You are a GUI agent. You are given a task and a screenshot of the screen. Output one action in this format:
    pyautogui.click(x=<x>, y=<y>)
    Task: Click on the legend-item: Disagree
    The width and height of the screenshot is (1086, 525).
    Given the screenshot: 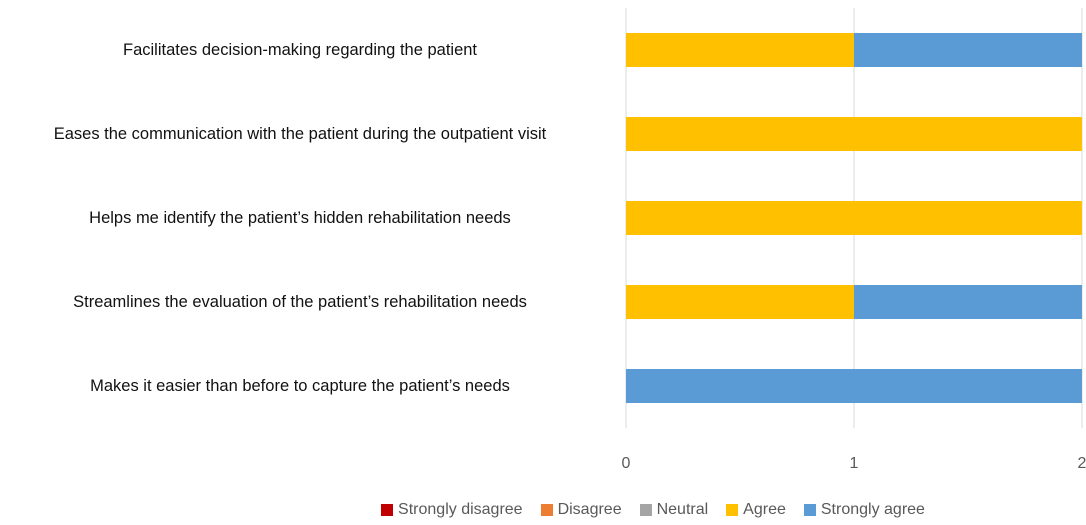 What is the action you would take?
    pyautogui.click(x=581, y=510)
    